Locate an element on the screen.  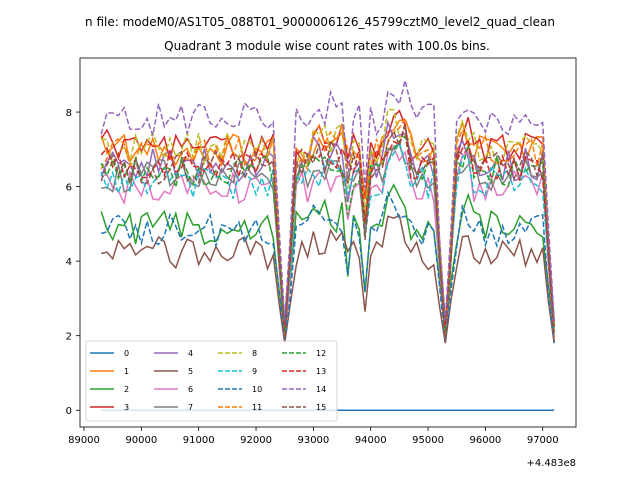
legend-label: 4 is located at coordinates (190, 353).